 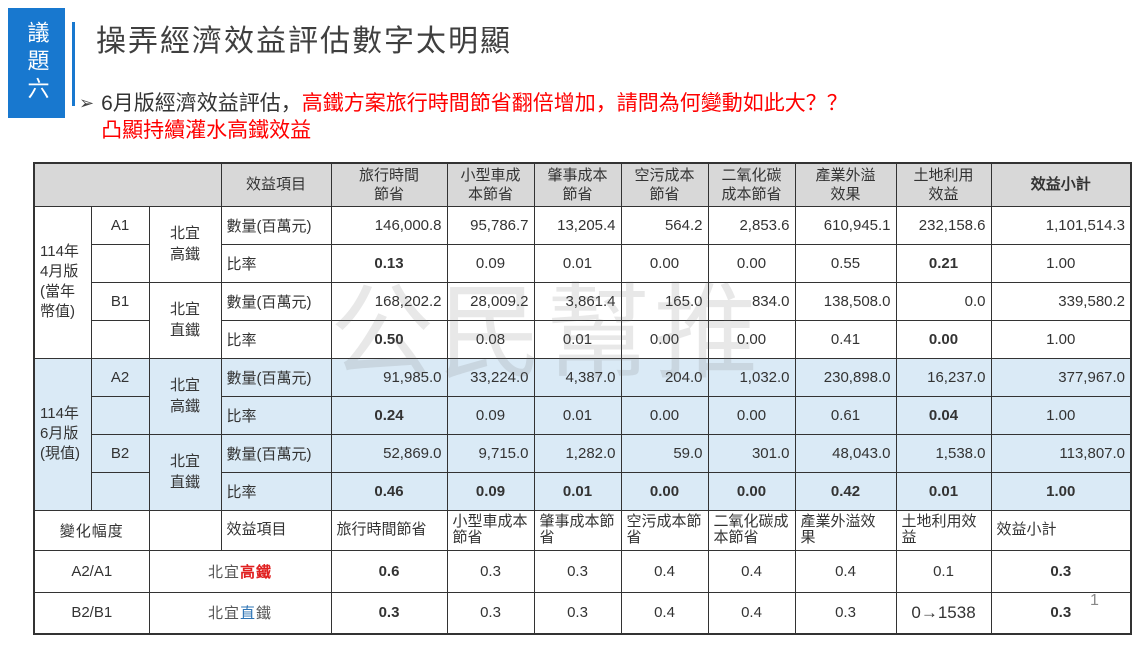 I want to click on cell-a2-qty-7: 377,967.0, so click(x=1061, y=377).